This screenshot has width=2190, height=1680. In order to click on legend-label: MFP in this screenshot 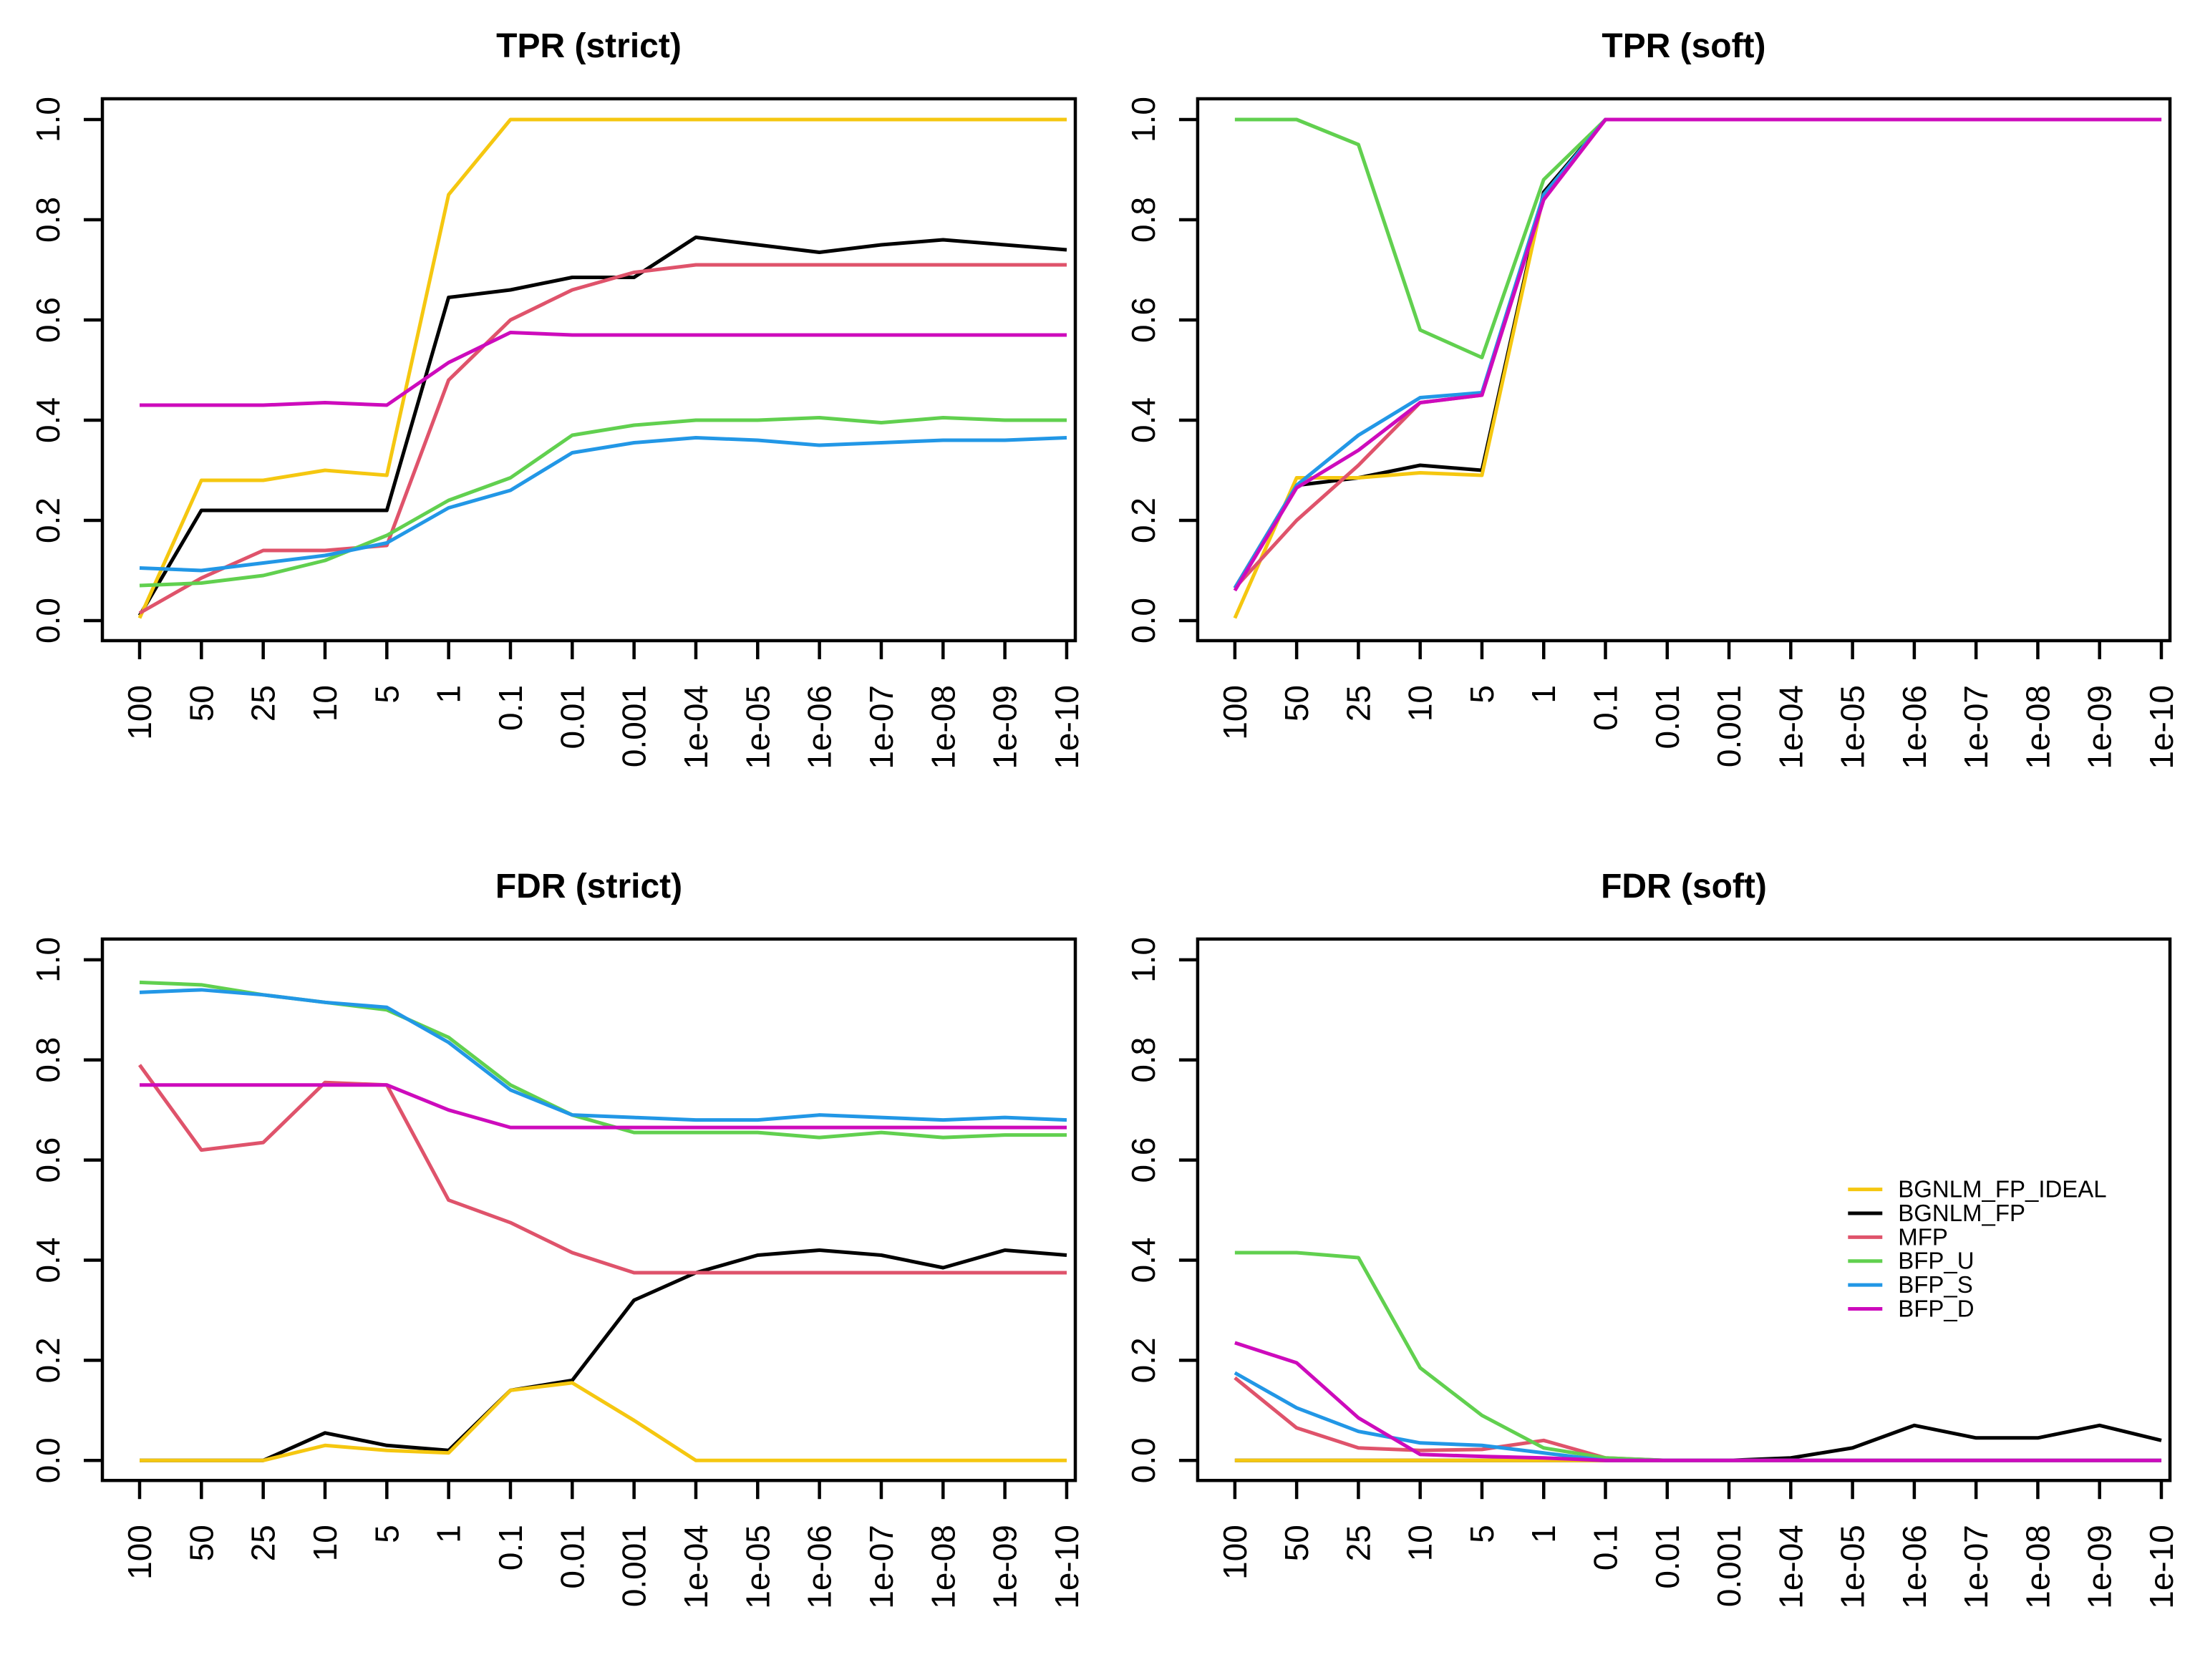, I will do `click(1923, 1236)`.